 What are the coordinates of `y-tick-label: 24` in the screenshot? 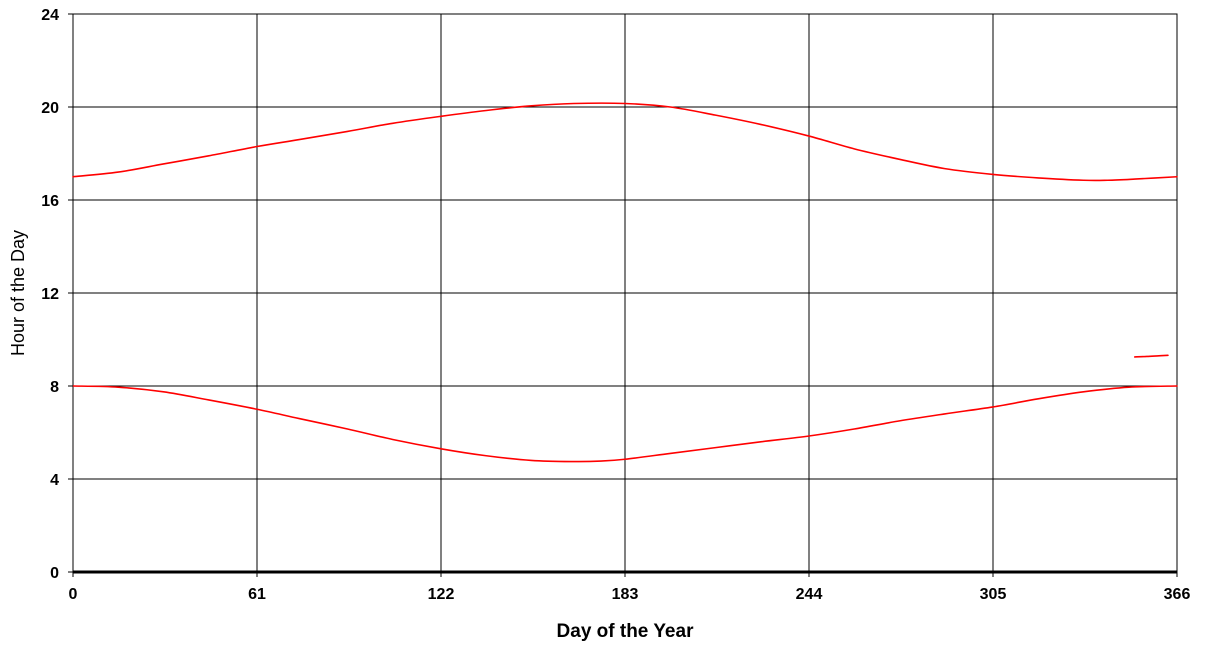 It's located at (50, 15).